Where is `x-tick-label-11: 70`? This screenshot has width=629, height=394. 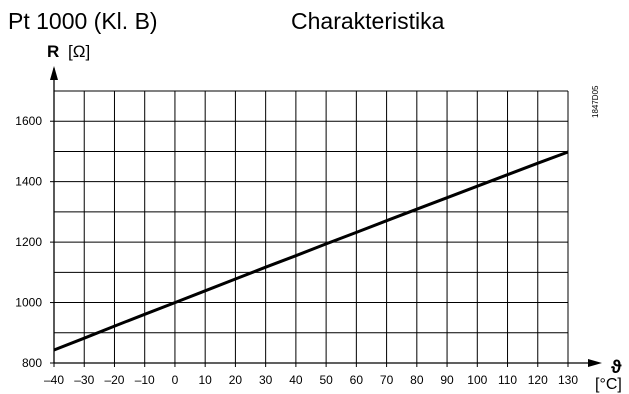
x-tick-label-11: 70 is located at coordinates (387, 380).